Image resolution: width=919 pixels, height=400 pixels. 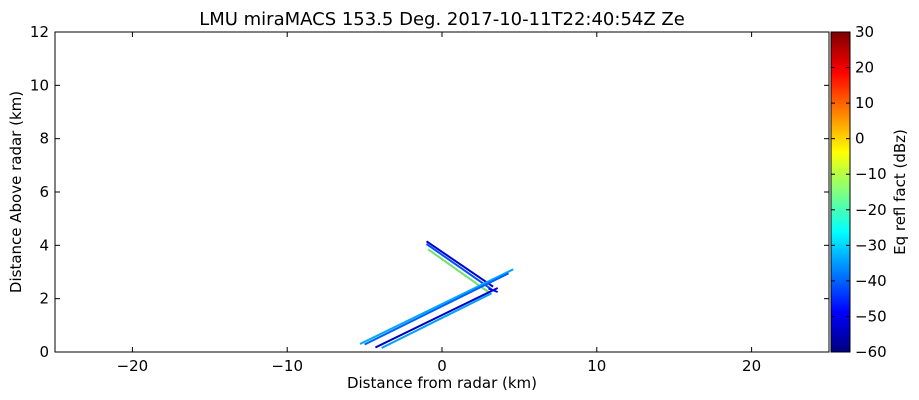 I want to click on colorbar-tick-label: 20, so click(x=864, y=68).